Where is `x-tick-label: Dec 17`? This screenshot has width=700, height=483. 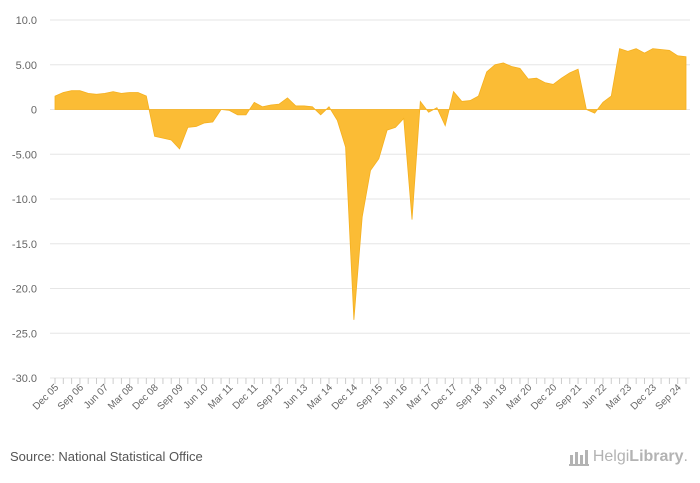 x-tick-label: Dec 17 is located at coordinates (444, 397).